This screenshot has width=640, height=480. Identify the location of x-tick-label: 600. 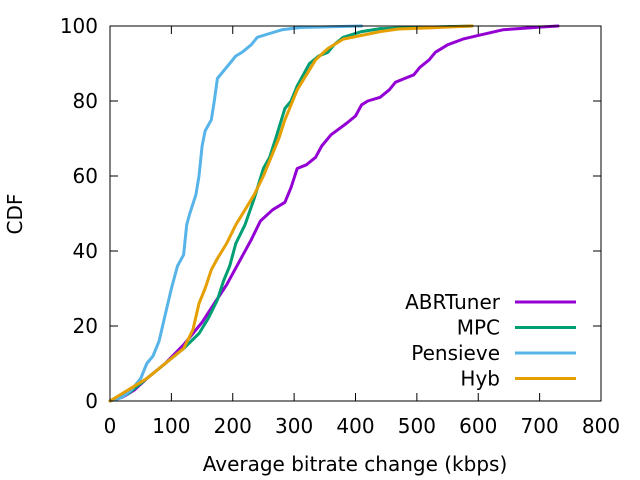
(478, 426).